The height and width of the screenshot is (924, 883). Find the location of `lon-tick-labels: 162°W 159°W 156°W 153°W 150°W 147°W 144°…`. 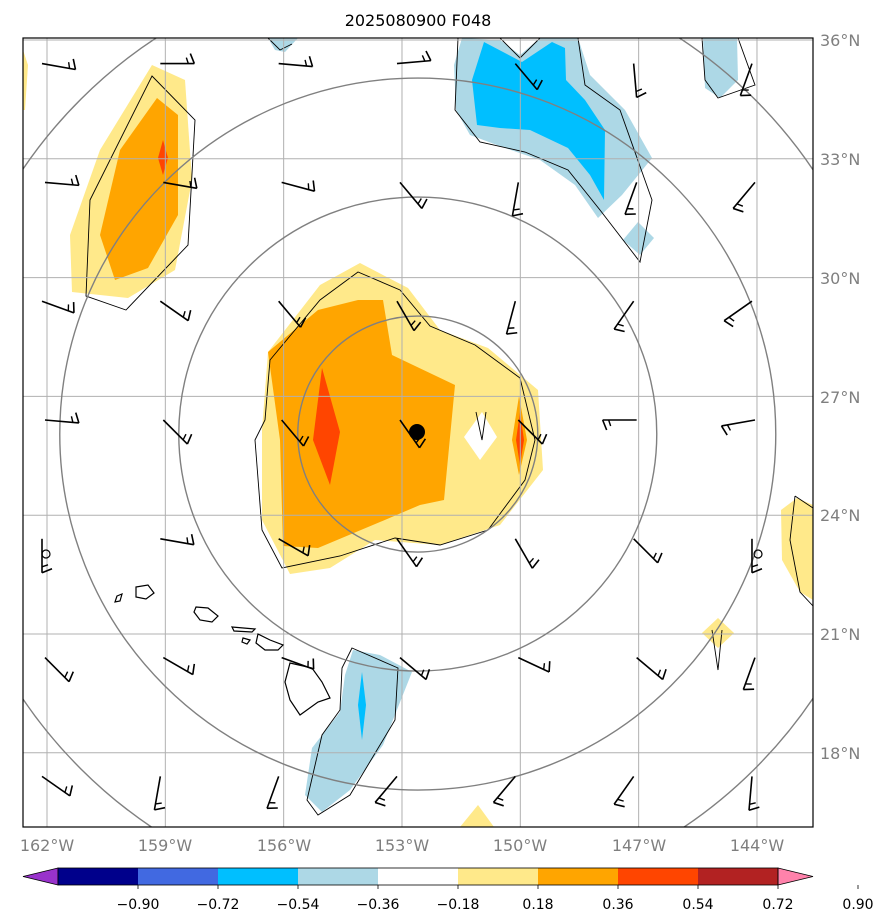

lon-tick-labels: 162°W 159°W 156°W 153°W 150°W 147°W 144°… is located at coordinates (402, 845).